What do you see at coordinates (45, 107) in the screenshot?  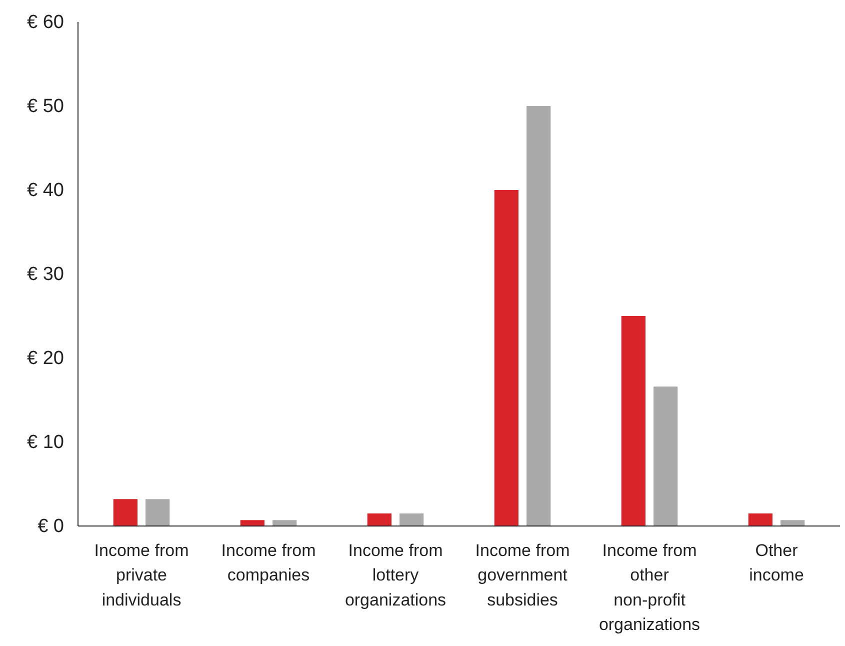 I see `y-tick-label: € 50` at bounding box center [45, 107].